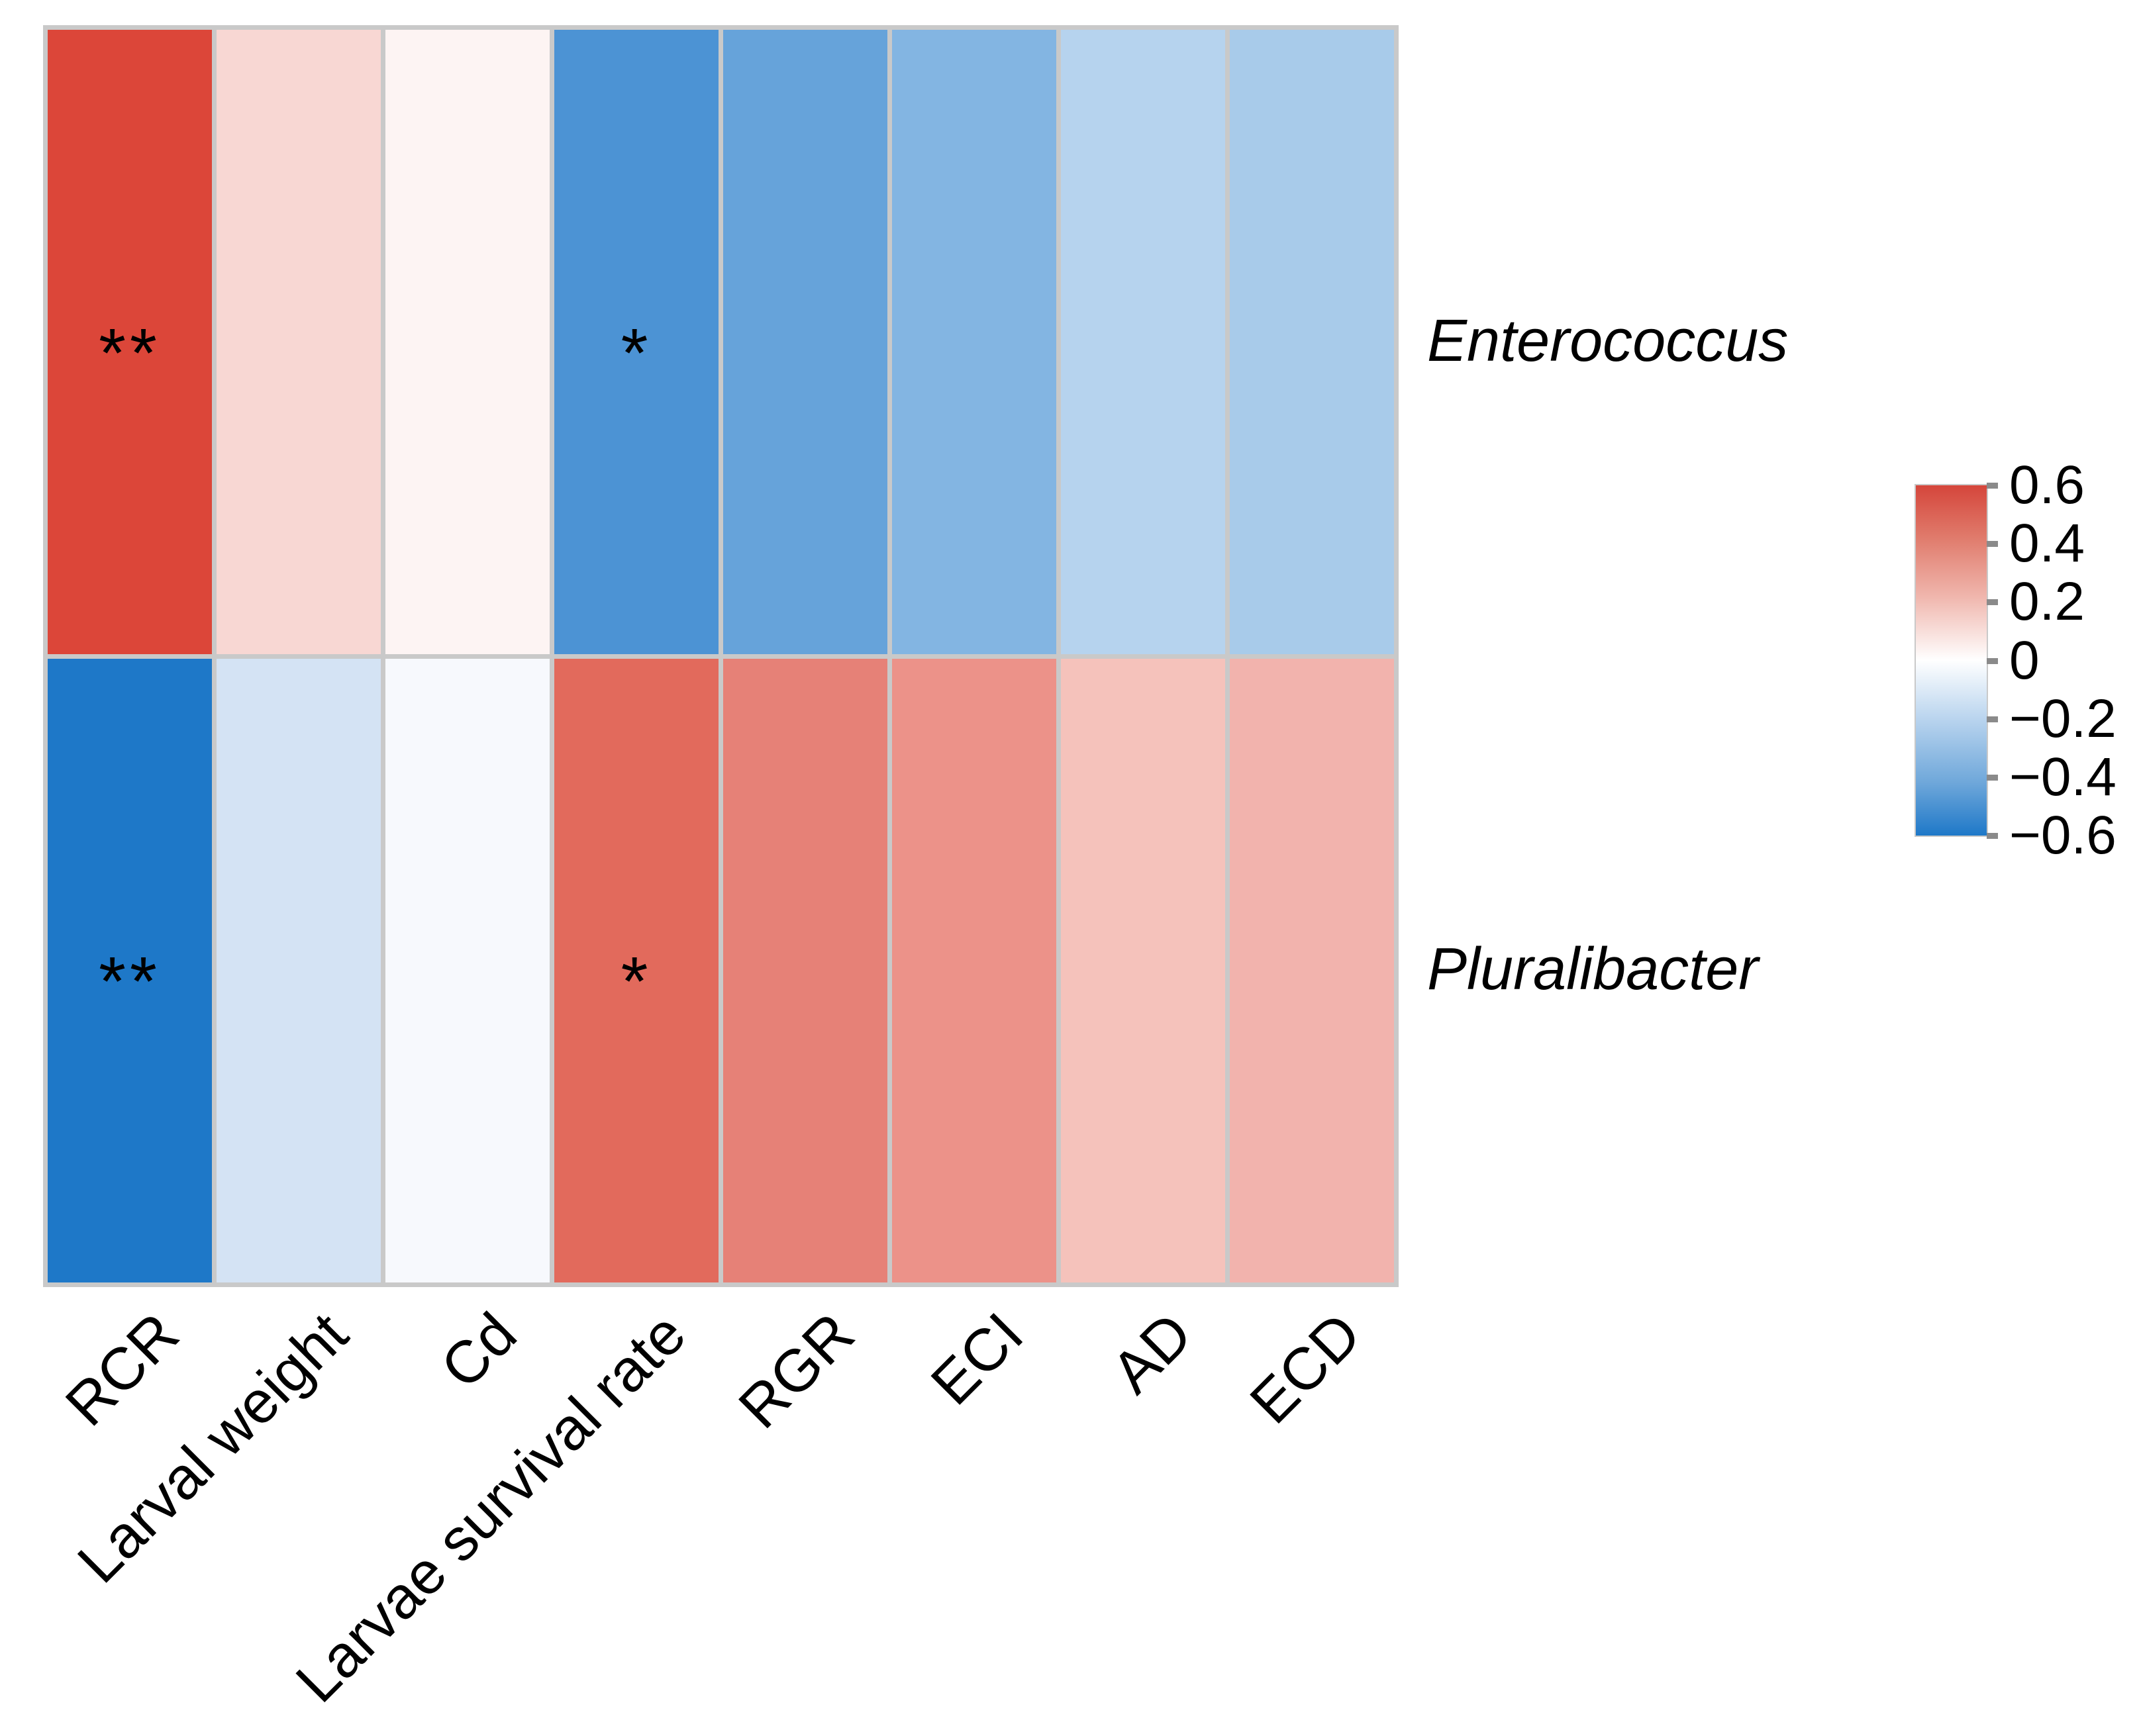 This screenshot has width=2141, height=1736. What do you see at coordinates (977, 1359) in the screenshot?
I see `x-axis-label-eci: ECI` at bounding box center [977, 1359].